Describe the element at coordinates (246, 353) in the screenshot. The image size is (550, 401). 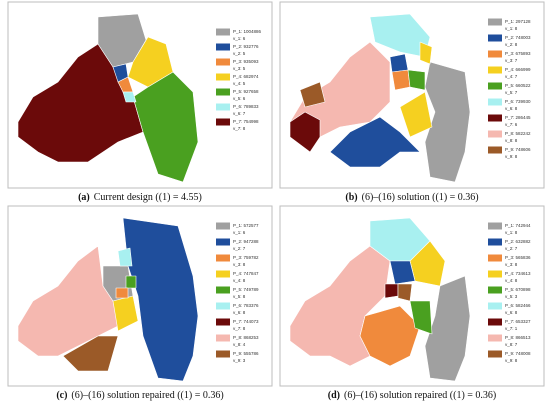
I see `legend-label: P_9: 555786` at that location.